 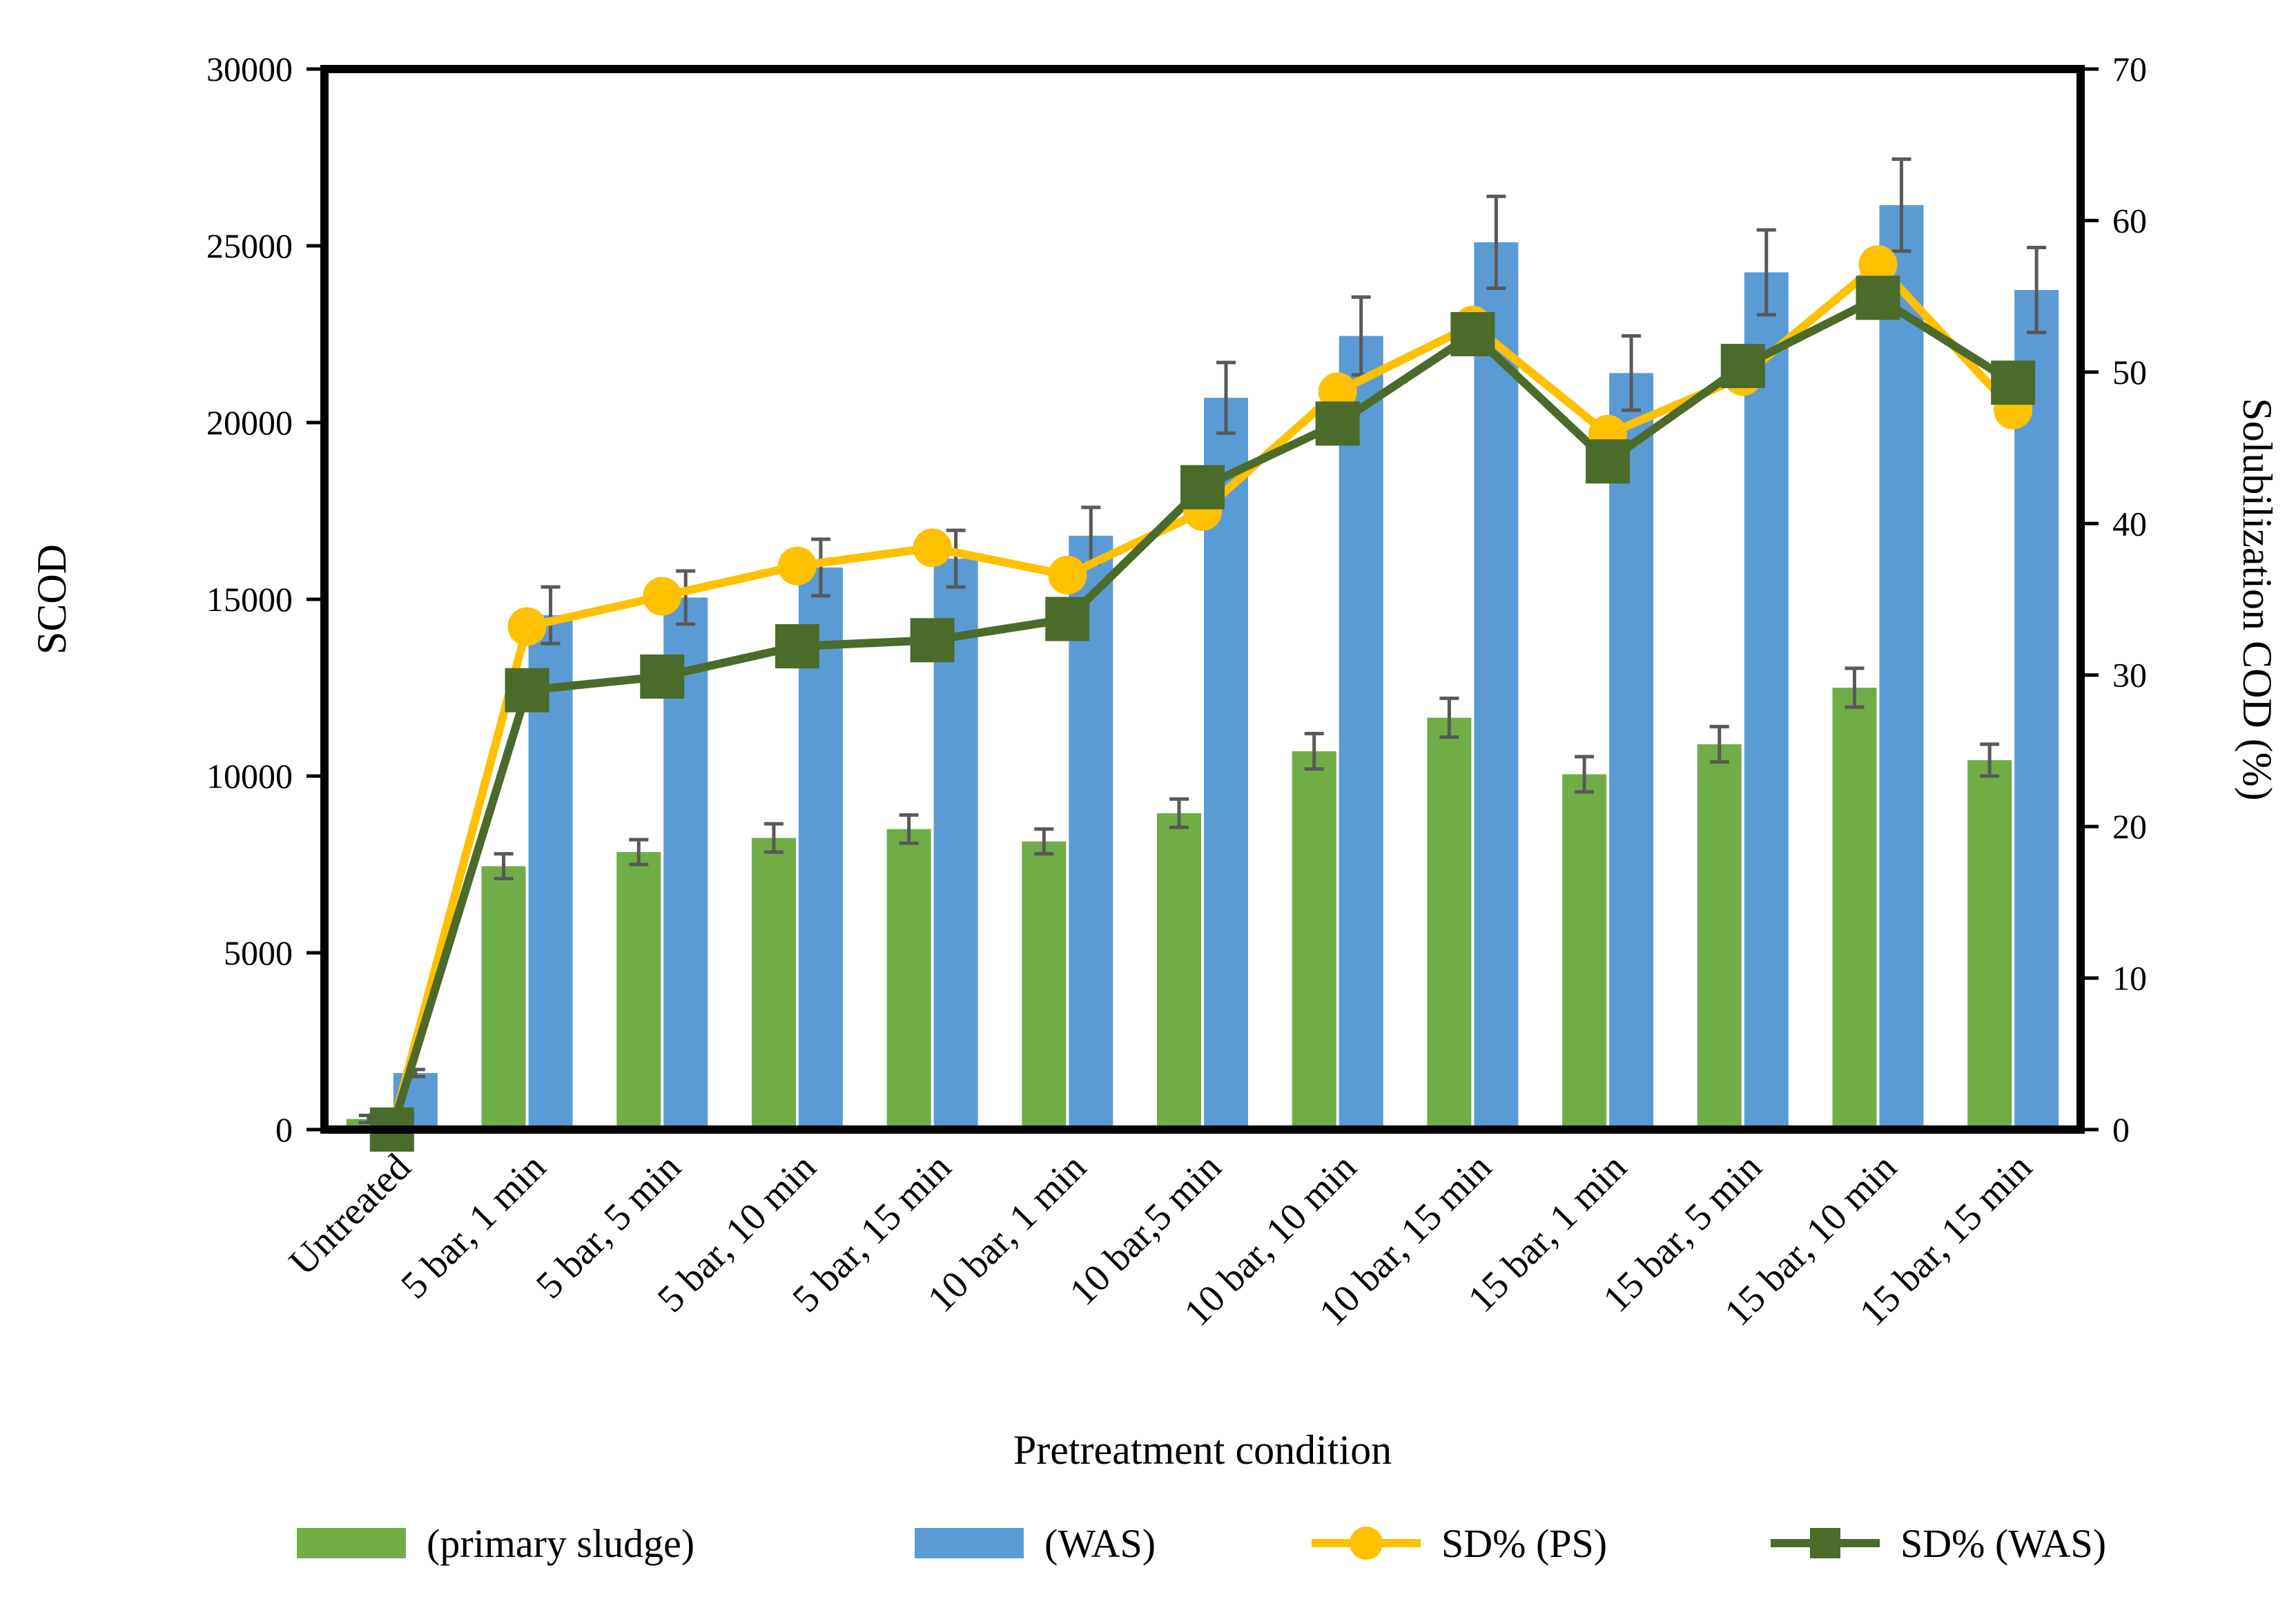 I want to click on y-tick-label: 25000, so click(x=249, y=245).